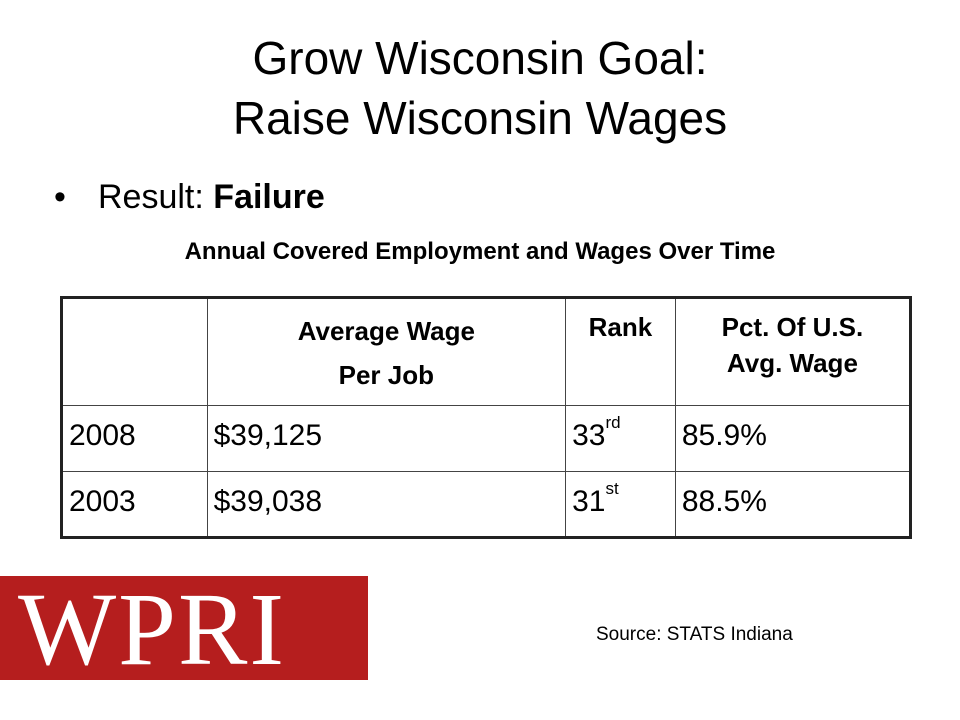  What do you see at coordinates (620, 327) in the screenshot?
I see `header-rank-label: Rank` at bounding box center [620, 327].